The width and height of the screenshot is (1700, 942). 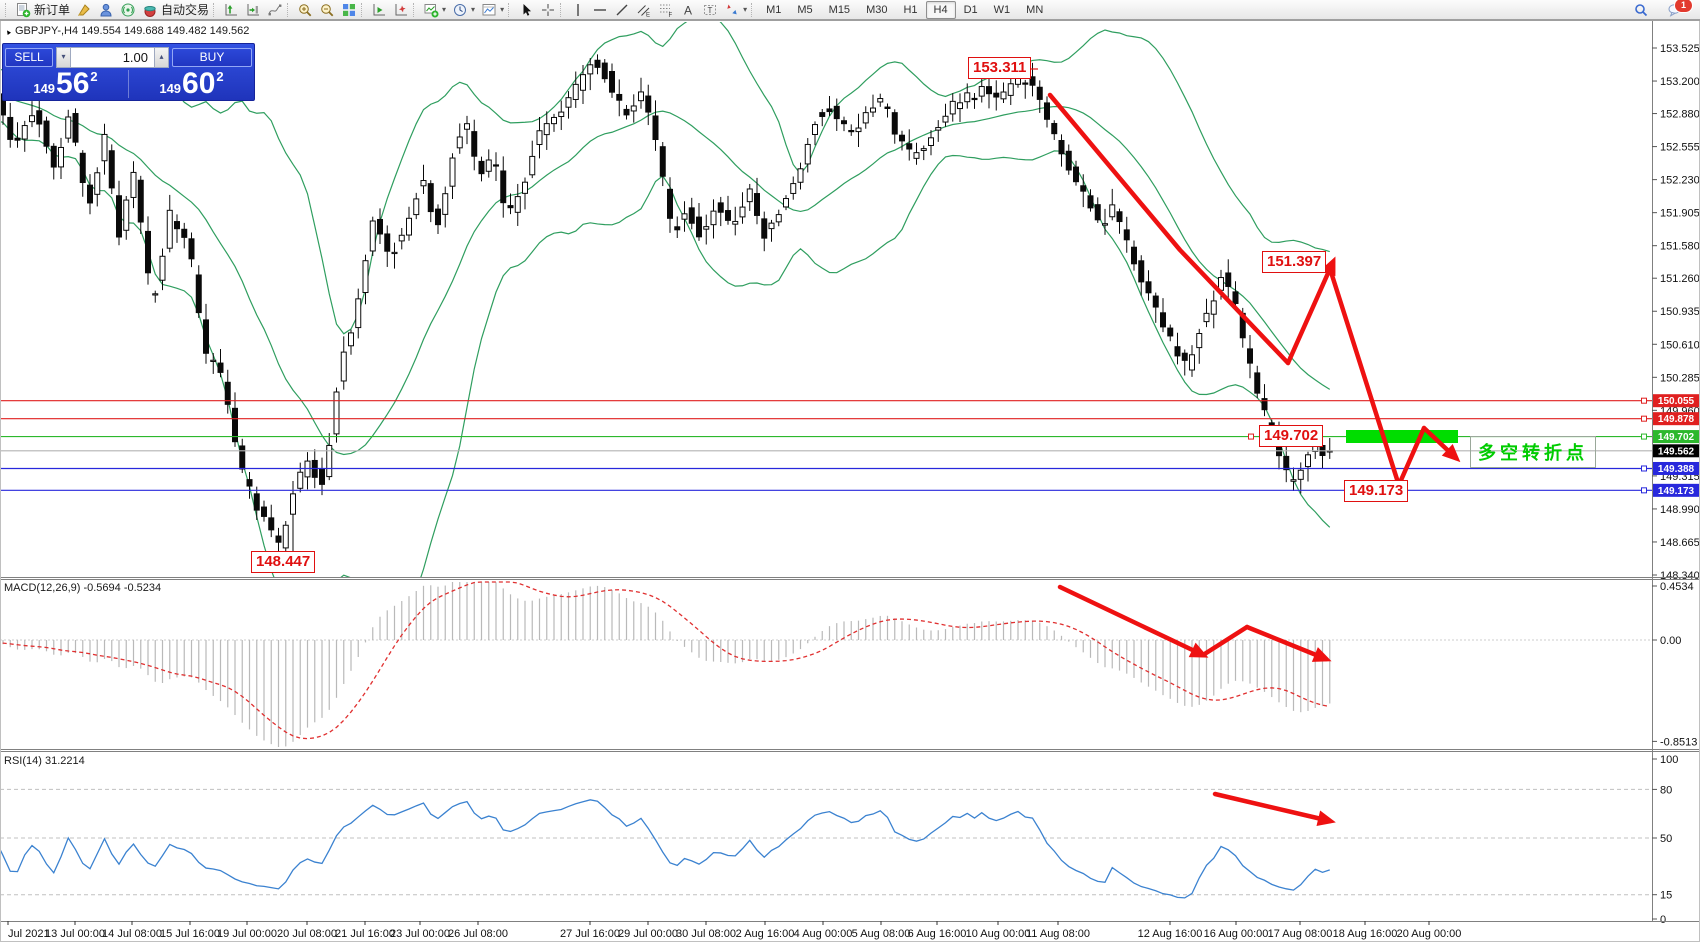 I want to click on time-tick: 4 Aug 00:00, so click(x=823, y=934).